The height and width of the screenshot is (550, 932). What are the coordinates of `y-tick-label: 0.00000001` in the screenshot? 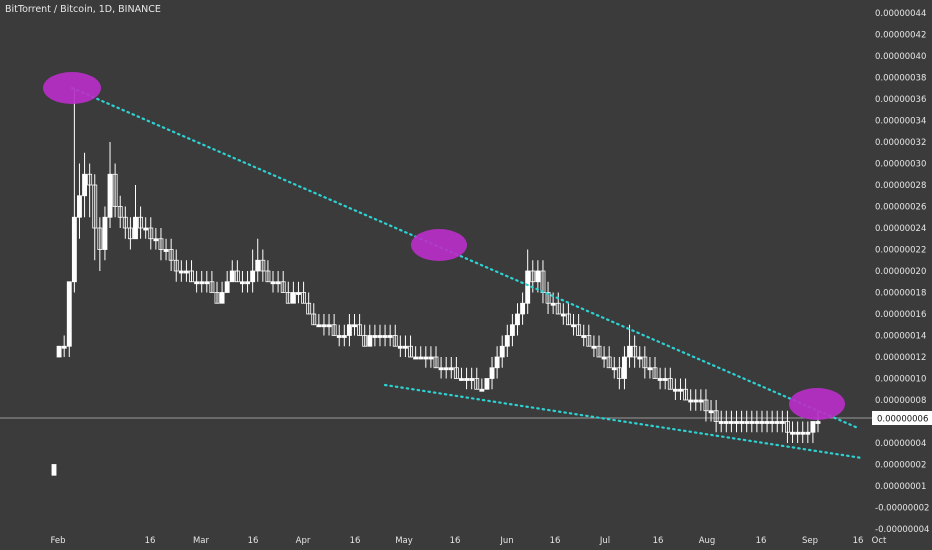 It's located at (900, 487).